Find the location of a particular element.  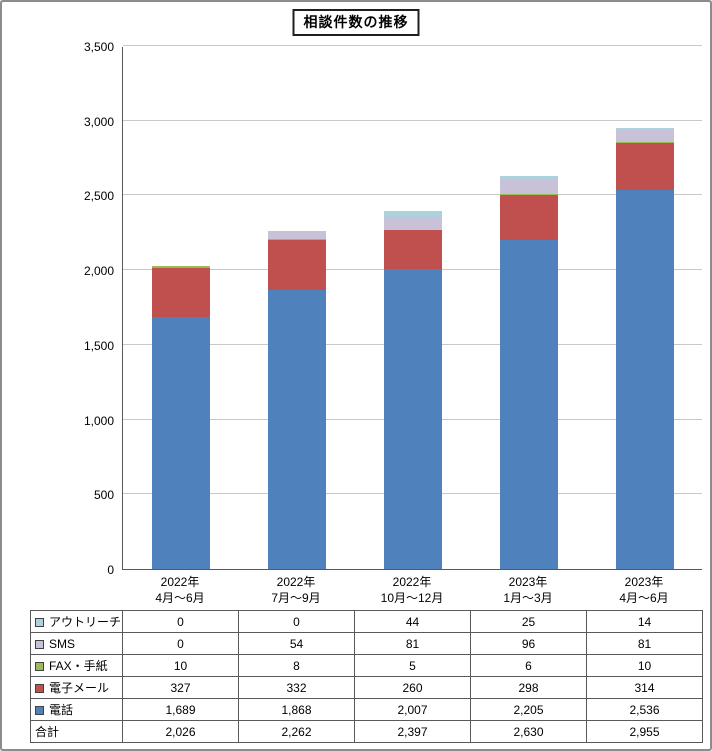

value-cell: 54 is located at coordinates (296, 643).